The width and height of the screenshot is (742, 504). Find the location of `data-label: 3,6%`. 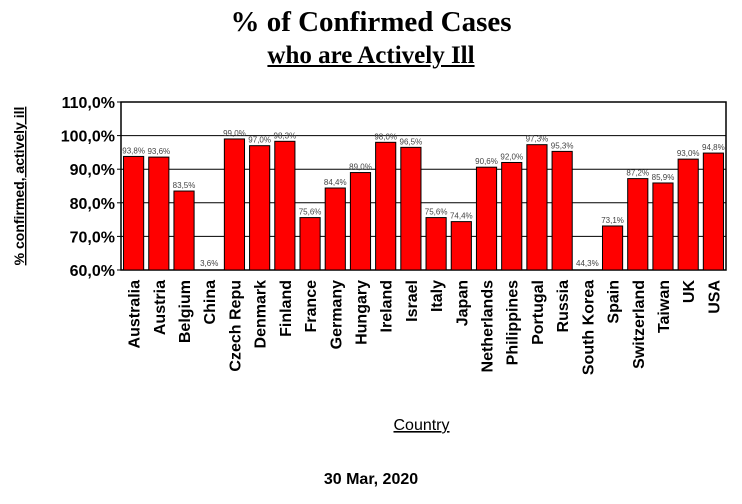

data-label: 3,6% is located at coordinates (209, 263).